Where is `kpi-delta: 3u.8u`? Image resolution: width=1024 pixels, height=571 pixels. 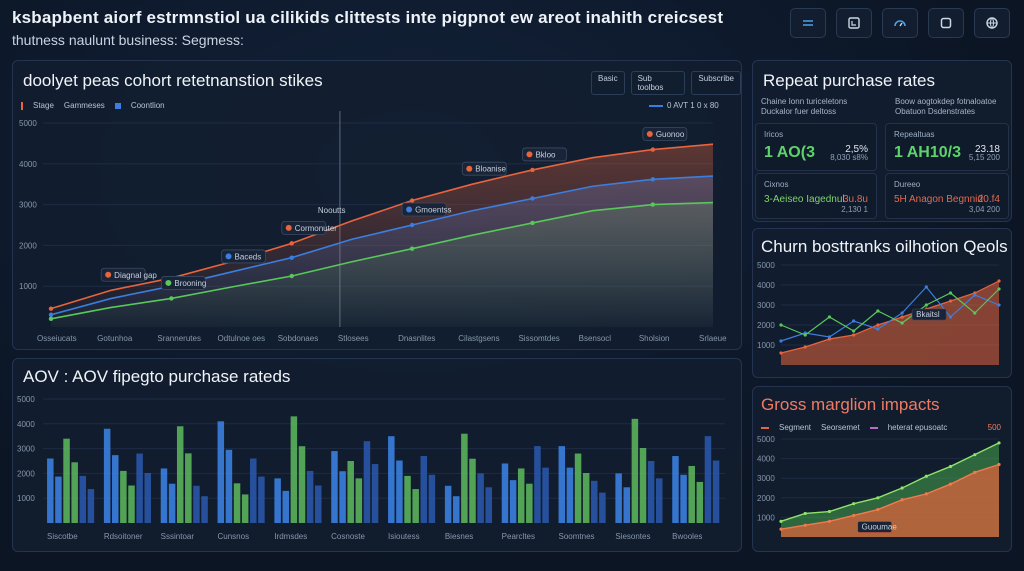 kpi-delta: 3u.8u is located at coordinates (855, 199).